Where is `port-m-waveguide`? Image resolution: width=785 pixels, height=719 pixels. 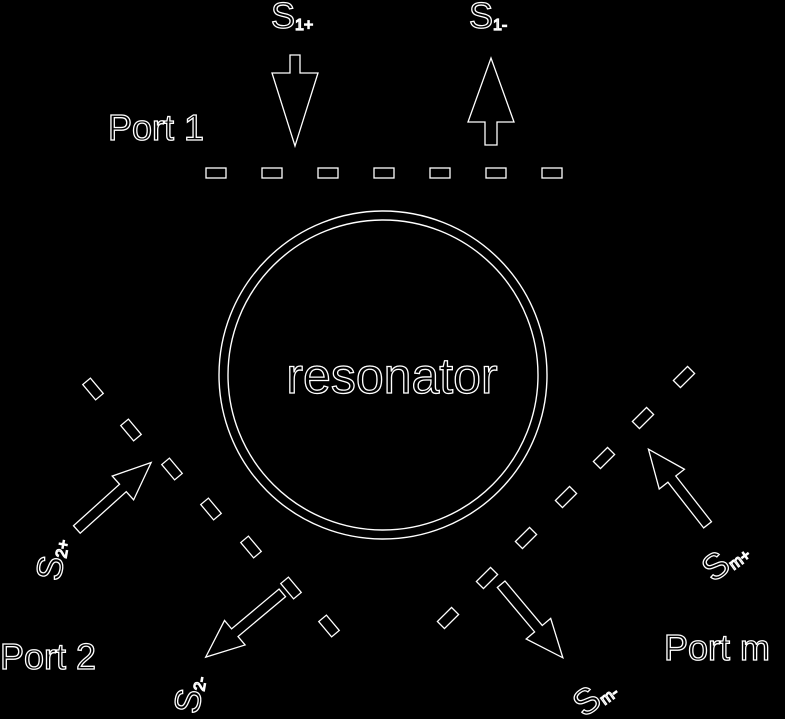 port-m-waveguide is located at coordinates (566, 497).